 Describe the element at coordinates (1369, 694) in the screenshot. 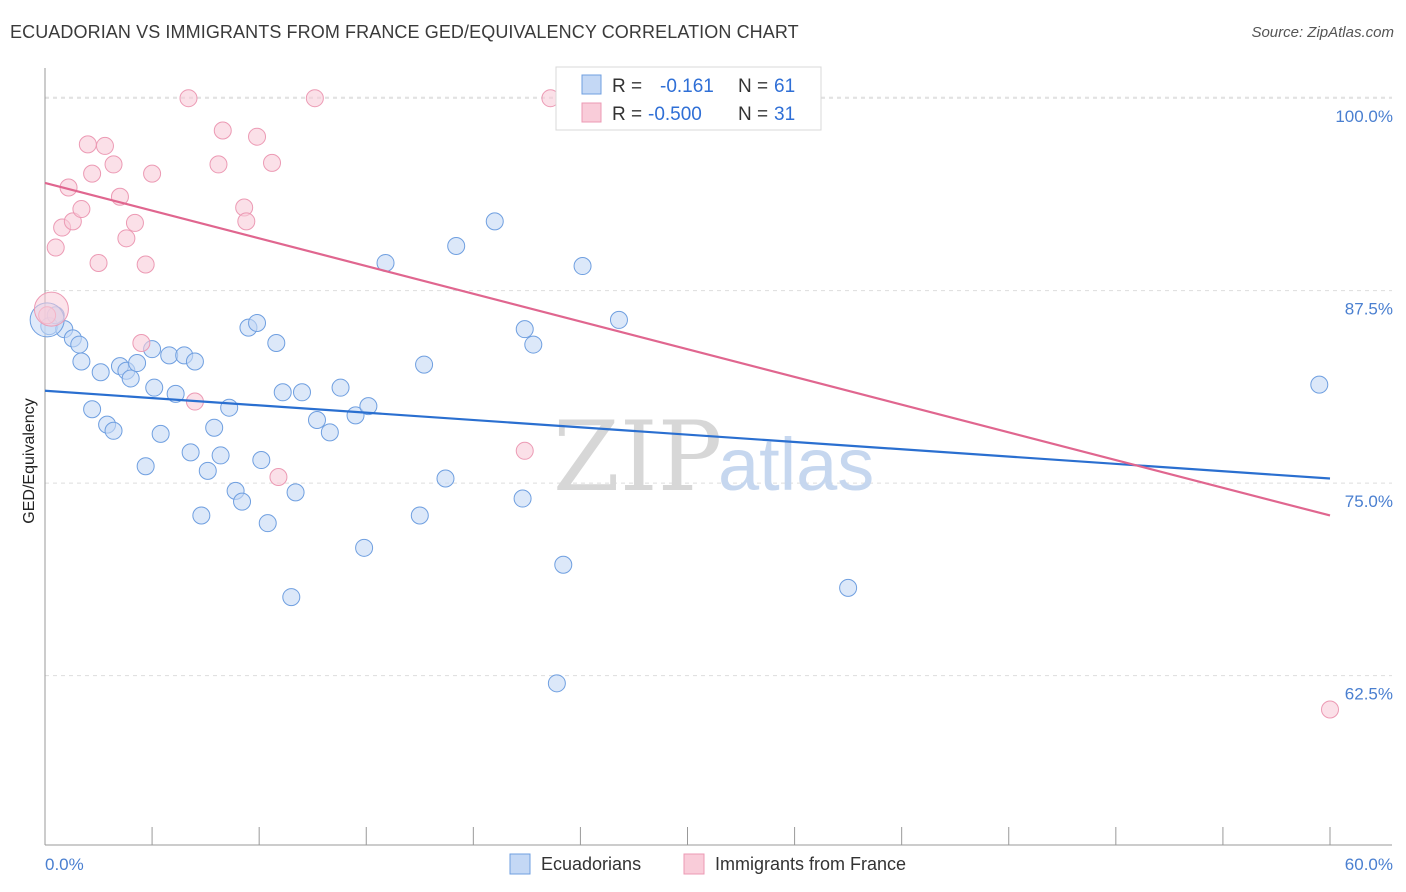

I see `y-tick-label-0: 62.5%` at that location.